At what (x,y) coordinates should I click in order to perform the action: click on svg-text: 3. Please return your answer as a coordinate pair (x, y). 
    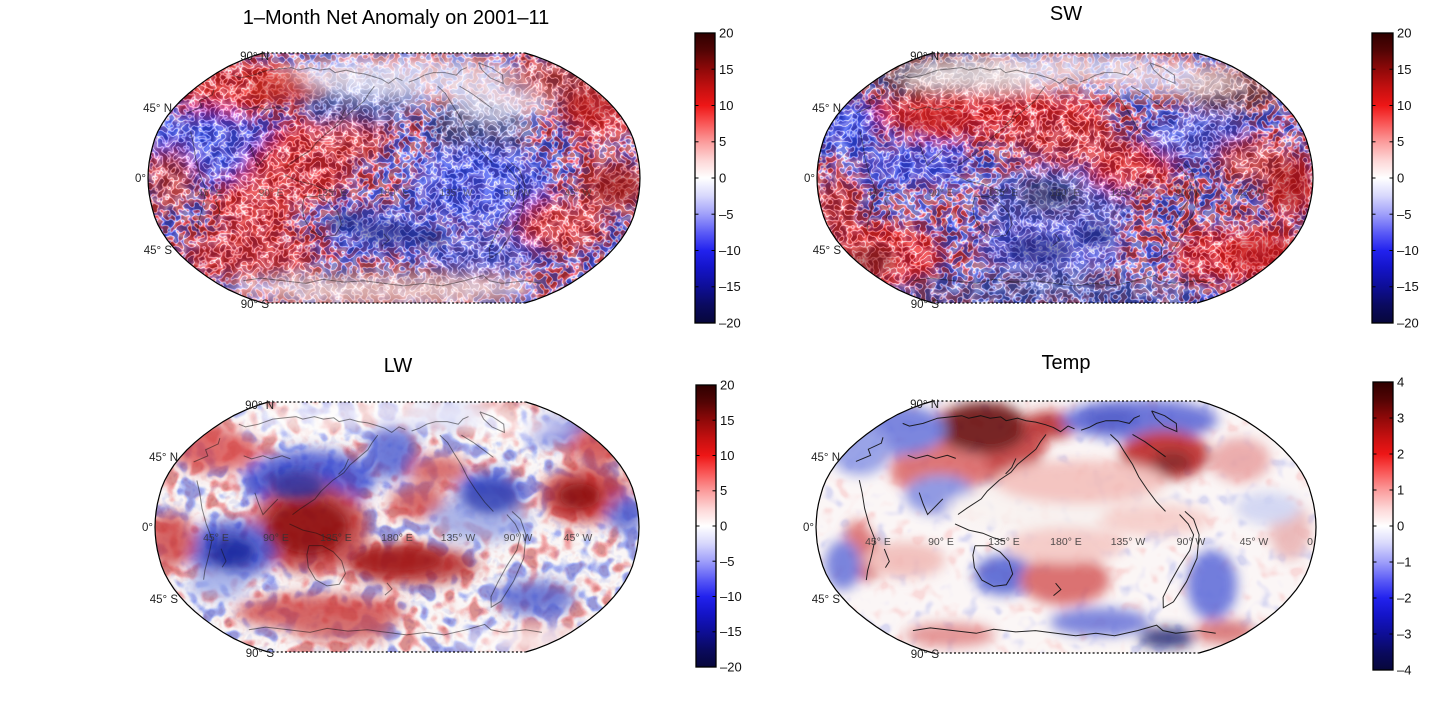
    Looking at the image, I should click on (1400, 418).